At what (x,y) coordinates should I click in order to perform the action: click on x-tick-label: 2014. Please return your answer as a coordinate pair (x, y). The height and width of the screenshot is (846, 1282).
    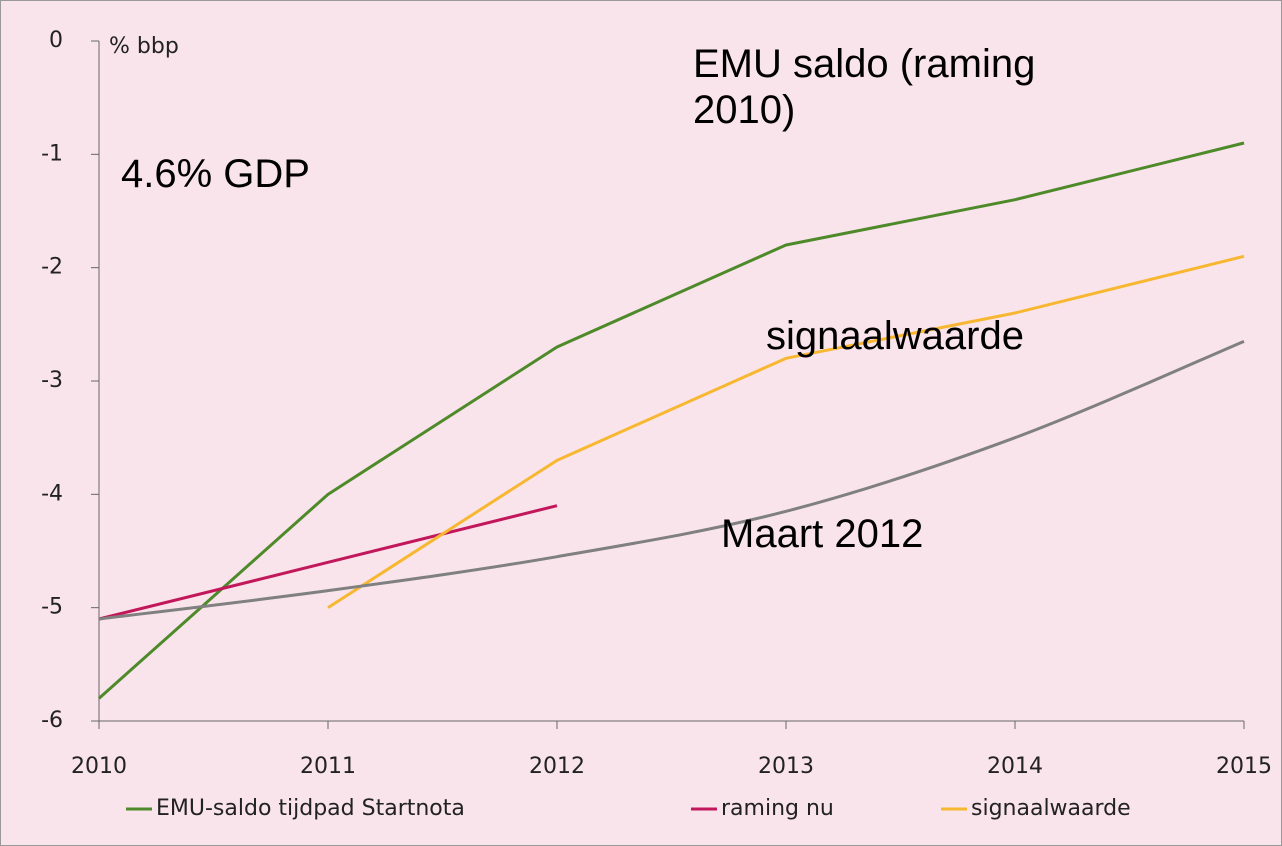
    Looking at the image, I should click on (1015, 766).